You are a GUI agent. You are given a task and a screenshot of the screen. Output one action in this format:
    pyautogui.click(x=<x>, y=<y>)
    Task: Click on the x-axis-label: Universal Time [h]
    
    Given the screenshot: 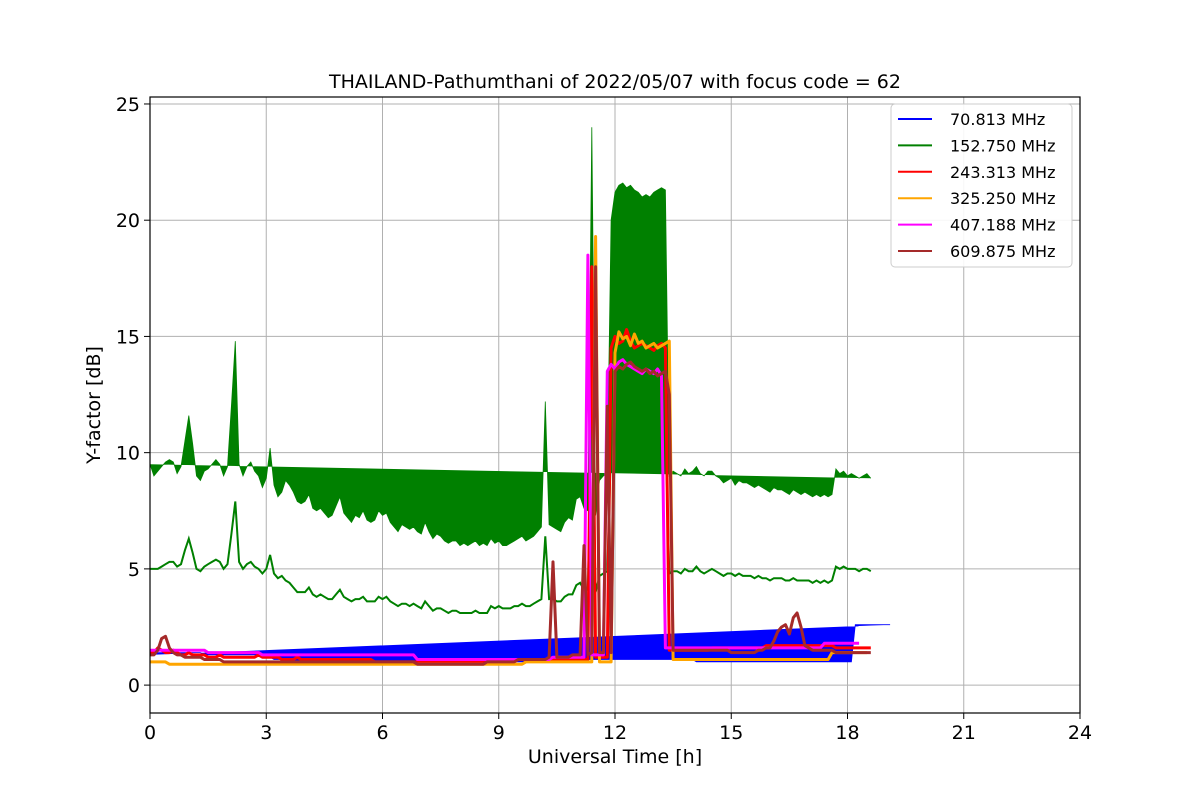 What is the action you would take?
    pyautogui.click(x=615, y=757)
    